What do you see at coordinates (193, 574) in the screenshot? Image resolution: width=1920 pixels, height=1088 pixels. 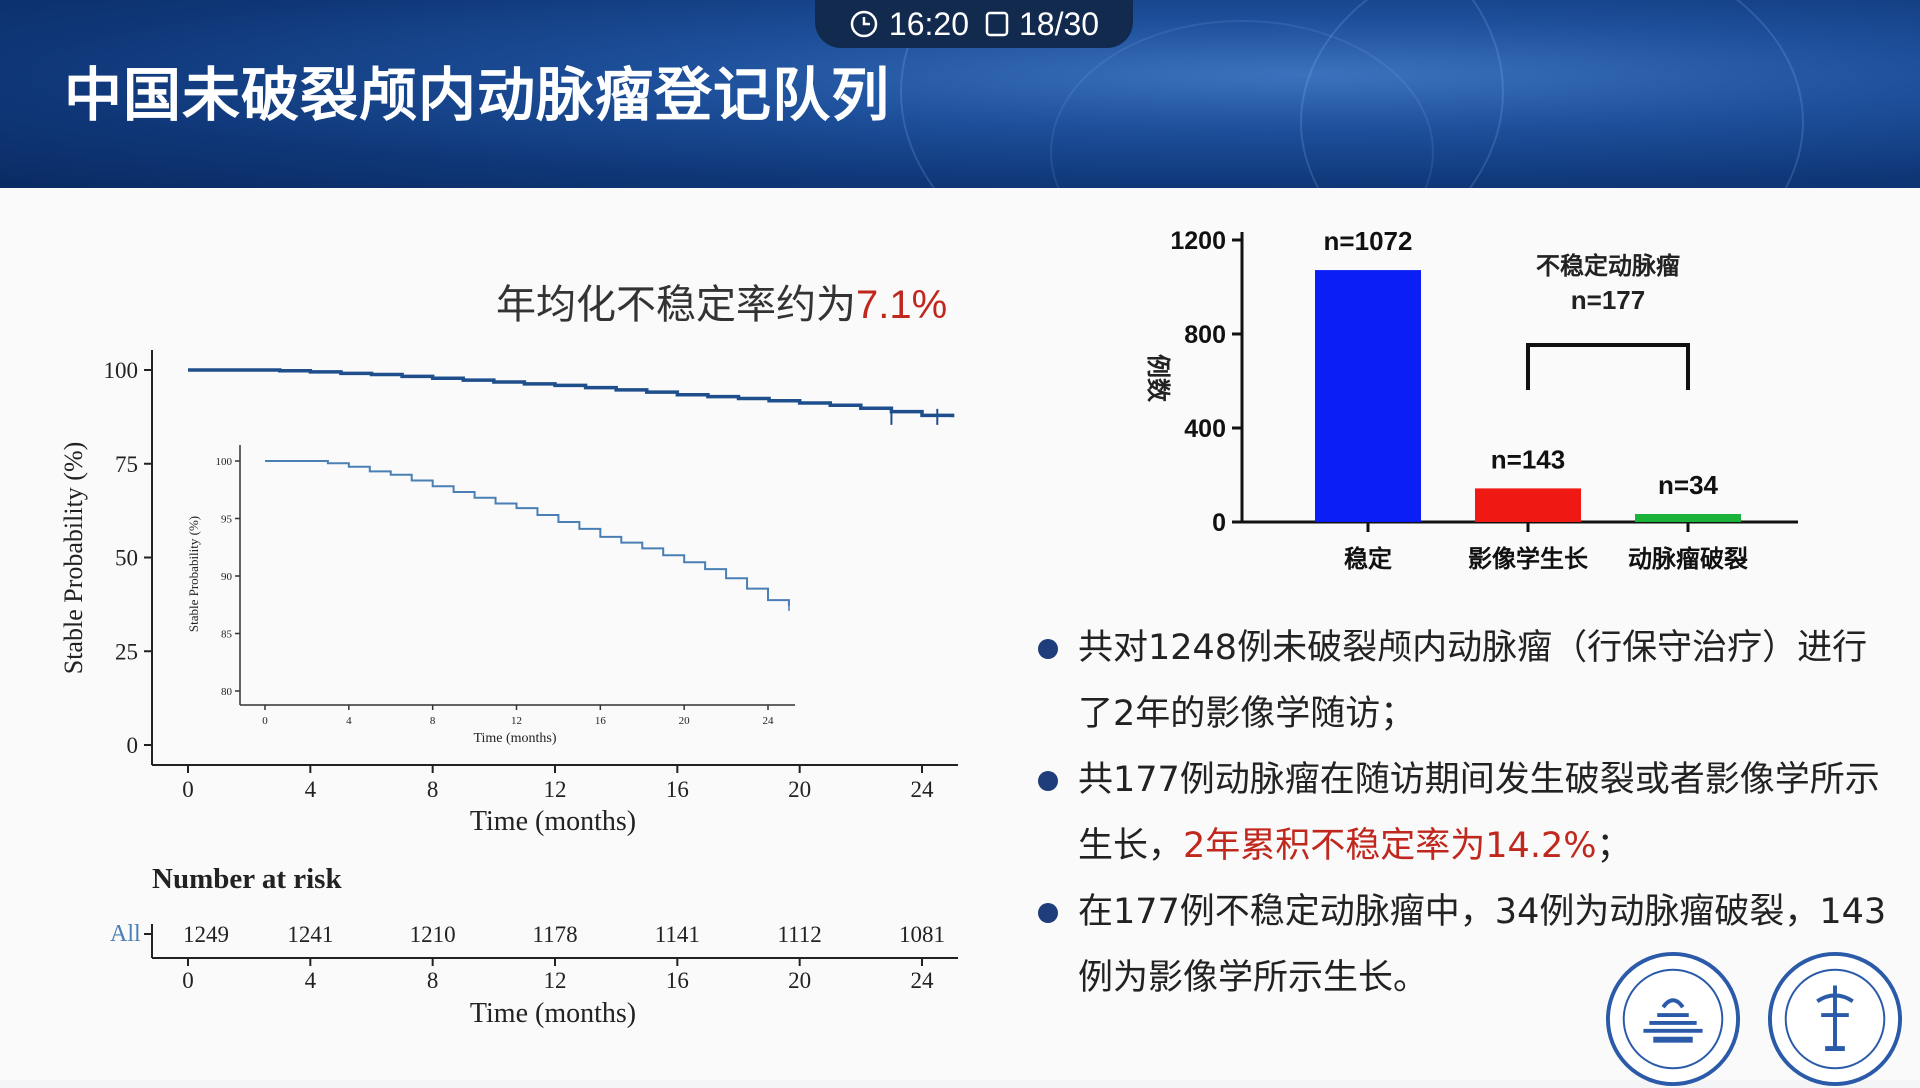 I see `inset-y-axis-label: Stable Probability (%)` at bounding box center [193, 574].